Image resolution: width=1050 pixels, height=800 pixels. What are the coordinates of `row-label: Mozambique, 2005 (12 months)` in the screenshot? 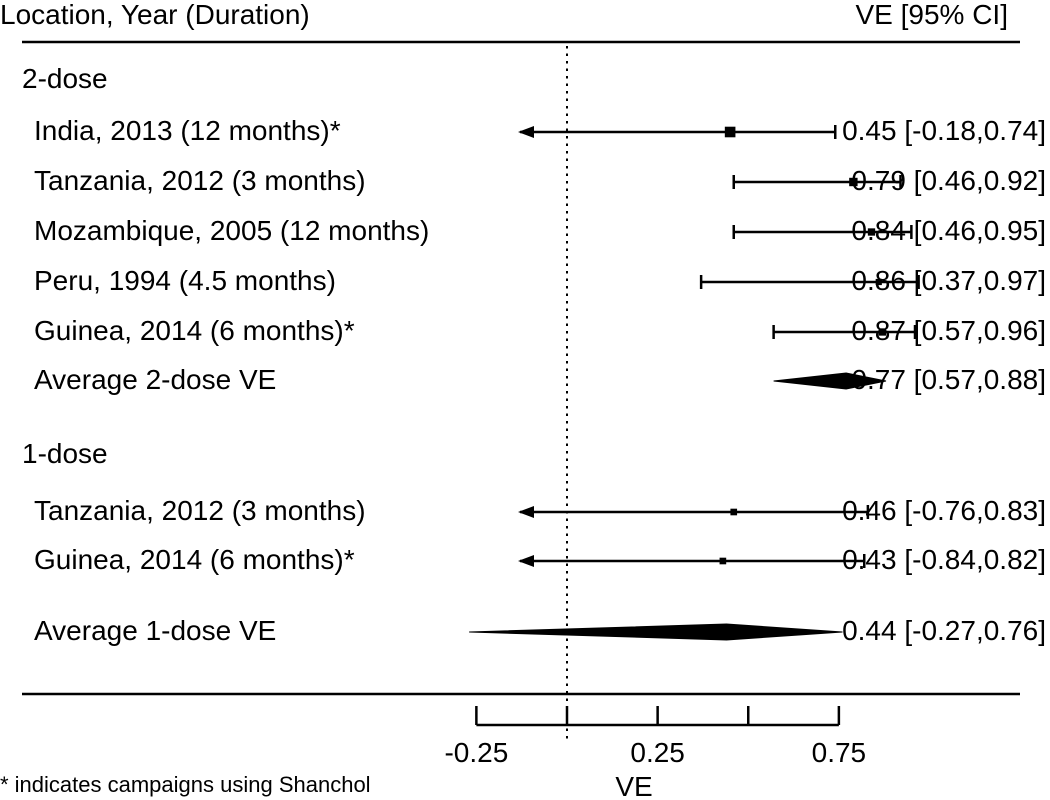 It's located at (231, 230).